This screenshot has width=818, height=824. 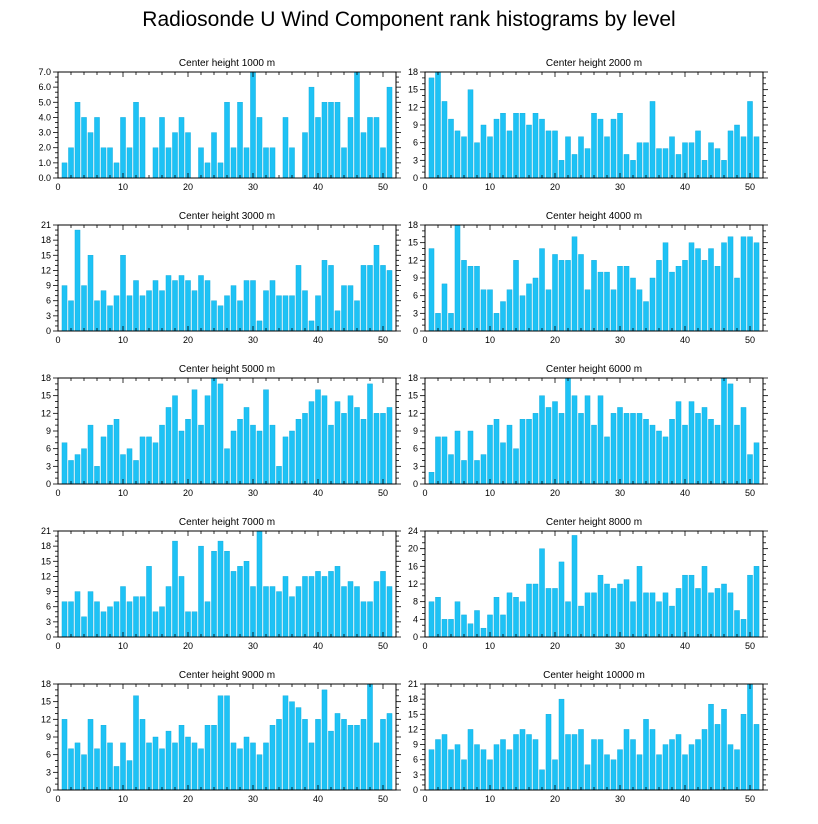 What do you see at coordinates (44, 87) in the screenshot?
I see `y-tick-label: 6.0` at bounding box center [44, 87].